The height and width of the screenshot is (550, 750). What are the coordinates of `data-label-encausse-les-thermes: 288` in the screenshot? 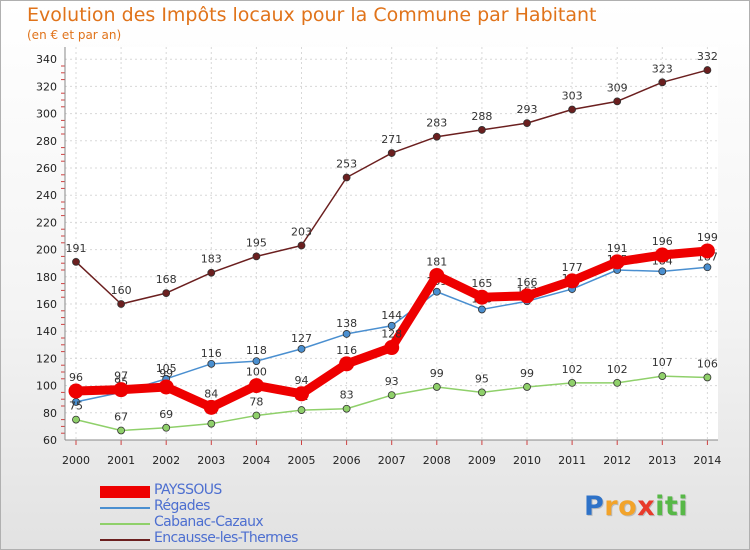 It's located at (481, 116).